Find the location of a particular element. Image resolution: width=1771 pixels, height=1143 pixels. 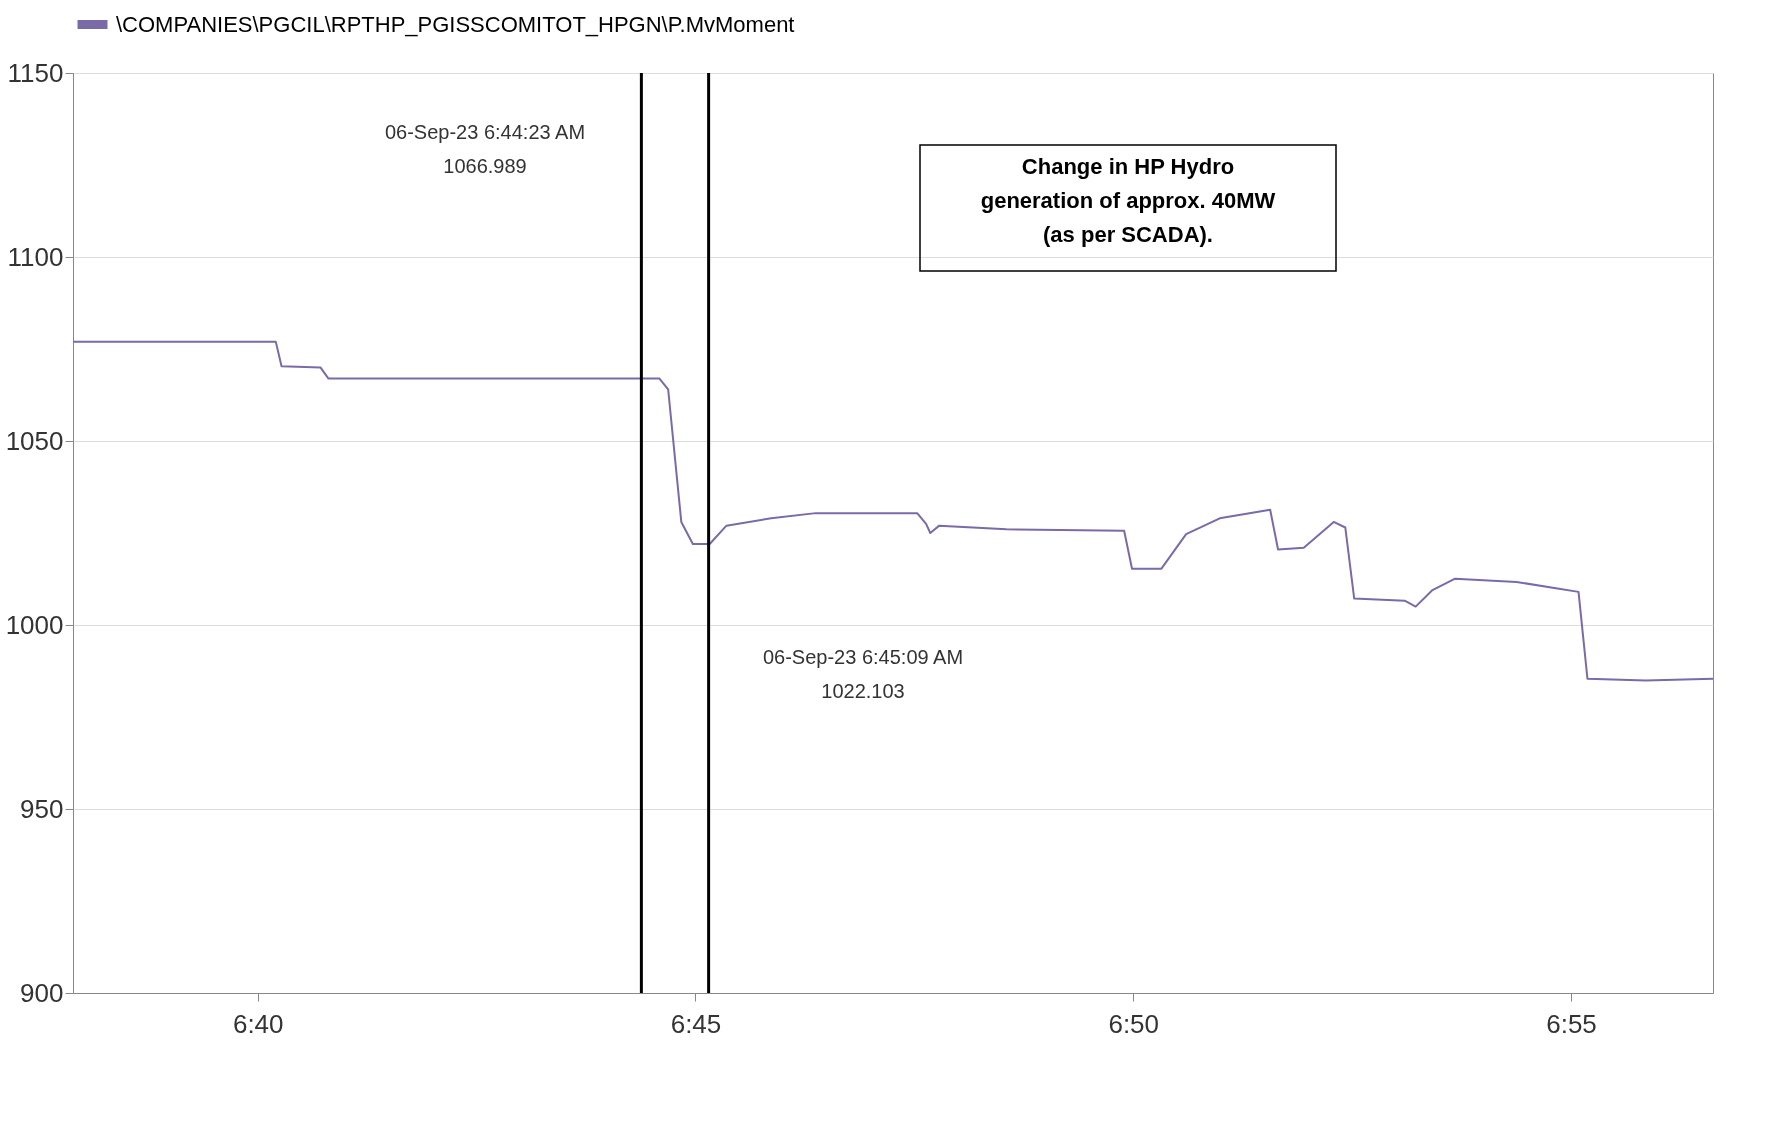

y-tick-label: 1150 is located at coordinates (35, 72).